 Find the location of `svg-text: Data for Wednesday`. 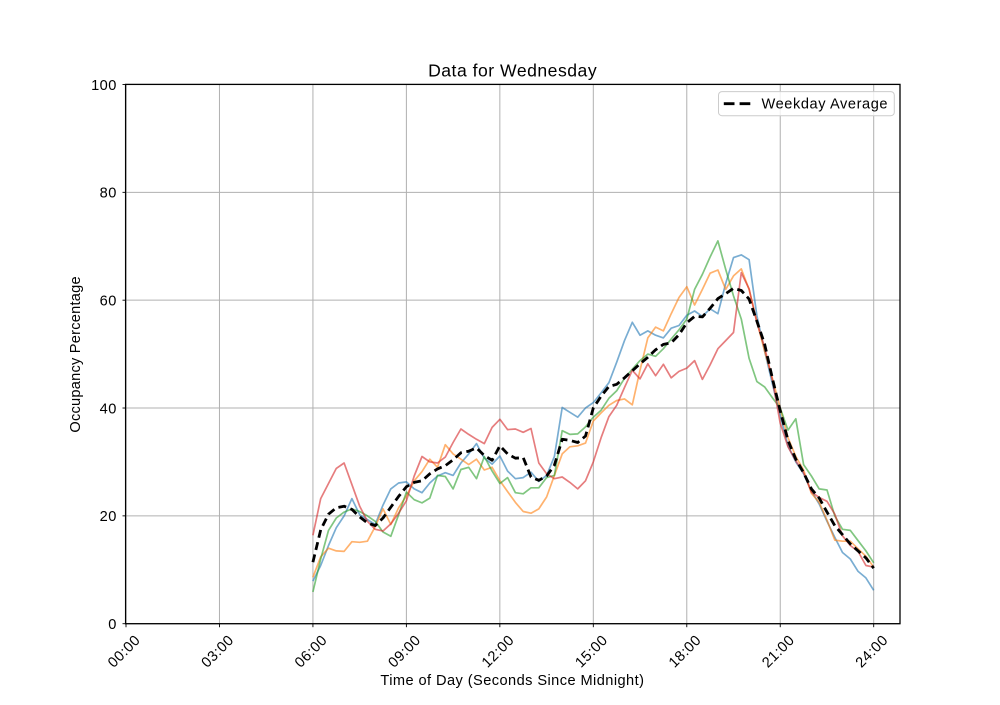

svg-text: Data for Wednesday is located at coordinates (512, 71).